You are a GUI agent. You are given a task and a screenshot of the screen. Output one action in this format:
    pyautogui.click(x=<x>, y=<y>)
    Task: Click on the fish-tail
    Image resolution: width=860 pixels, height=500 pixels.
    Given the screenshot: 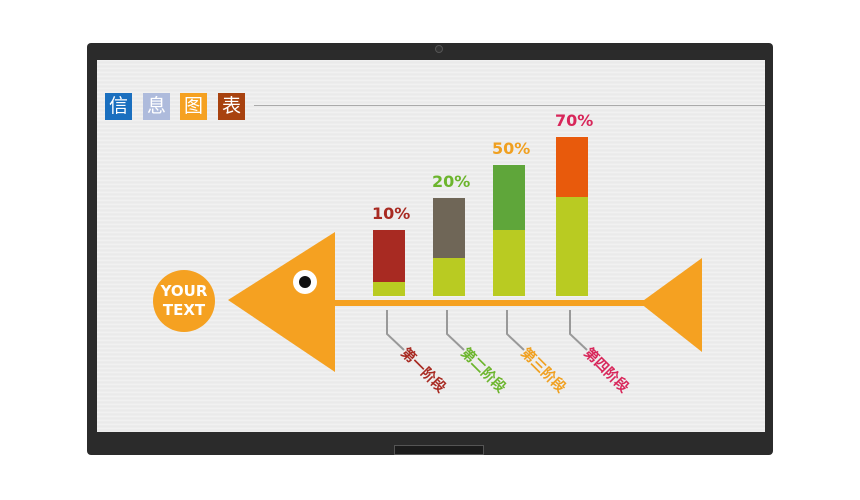 What is the action you would take?
    pyautogui.click(x=671, y=305)
    